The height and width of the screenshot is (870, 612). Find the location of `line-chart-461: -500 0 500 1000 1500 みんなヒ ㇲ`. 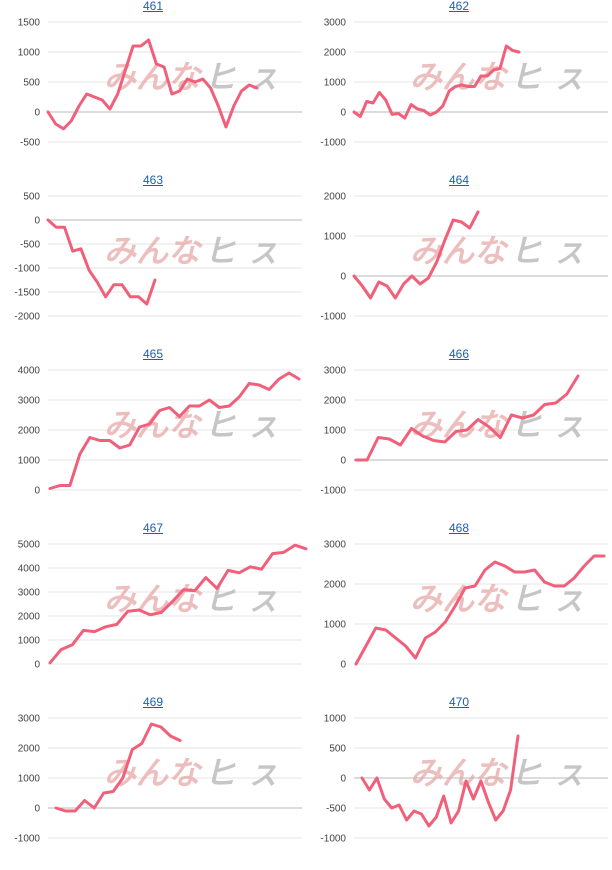

line-chart-461: -500 0 500 1000 1500 みんなヒ ㇲ is located at coordinates (160, 83).